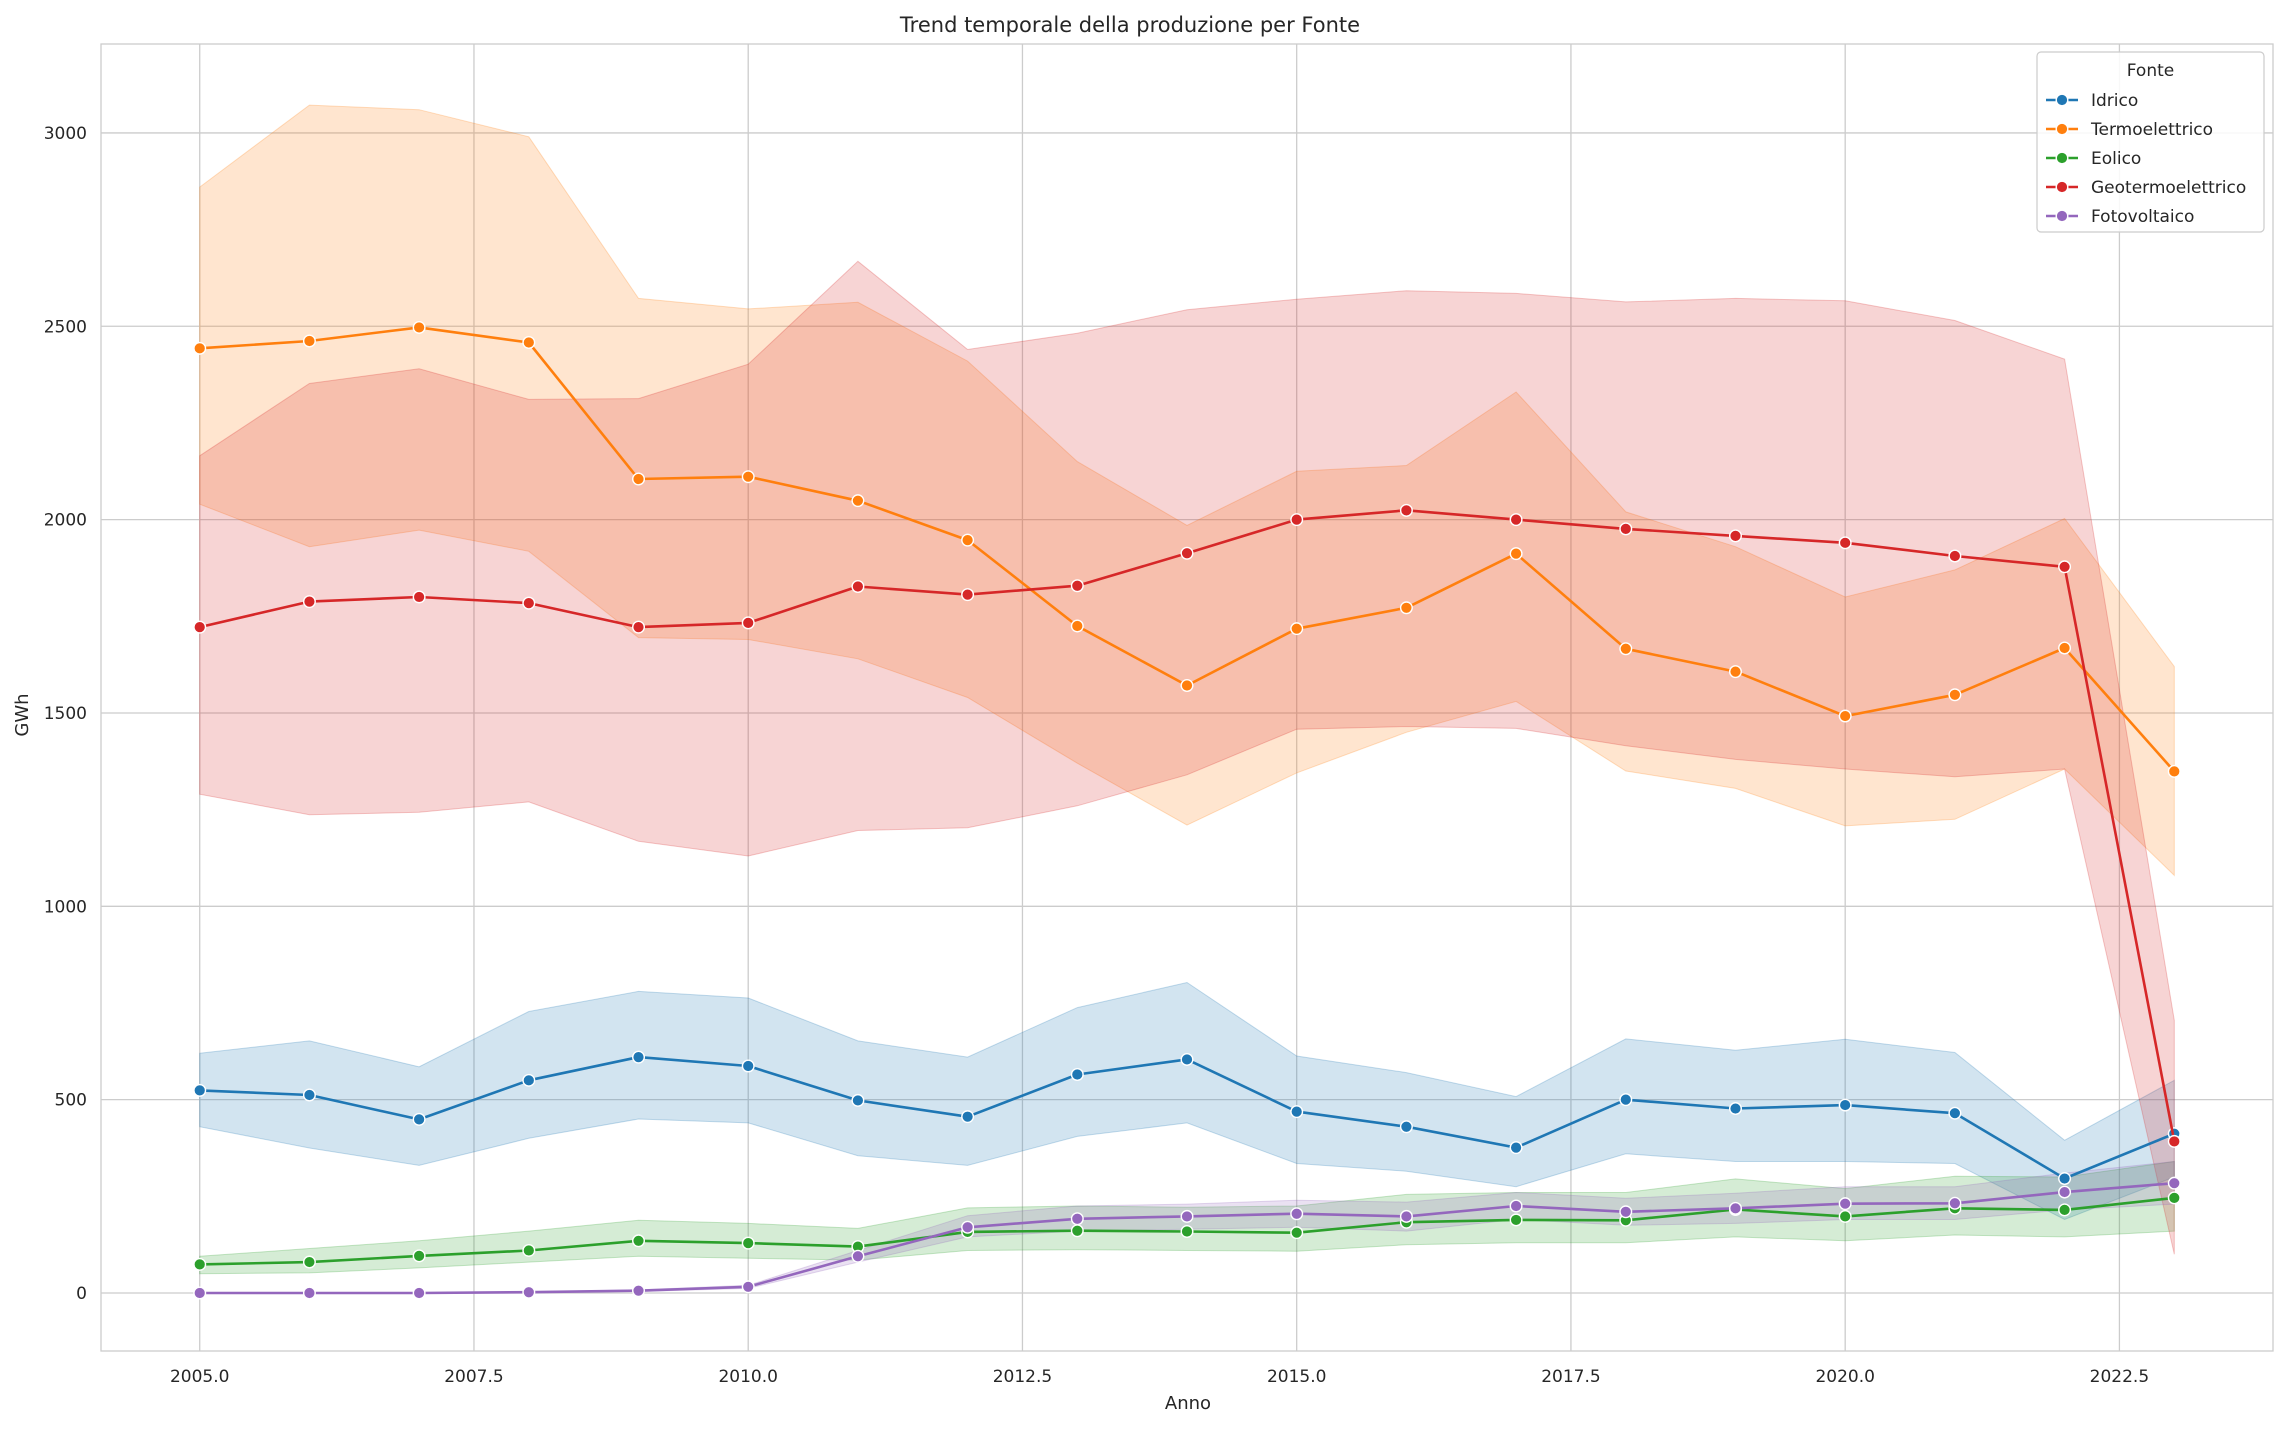  I want to click on x-axis-label: Anno, so click(1188, 1403).